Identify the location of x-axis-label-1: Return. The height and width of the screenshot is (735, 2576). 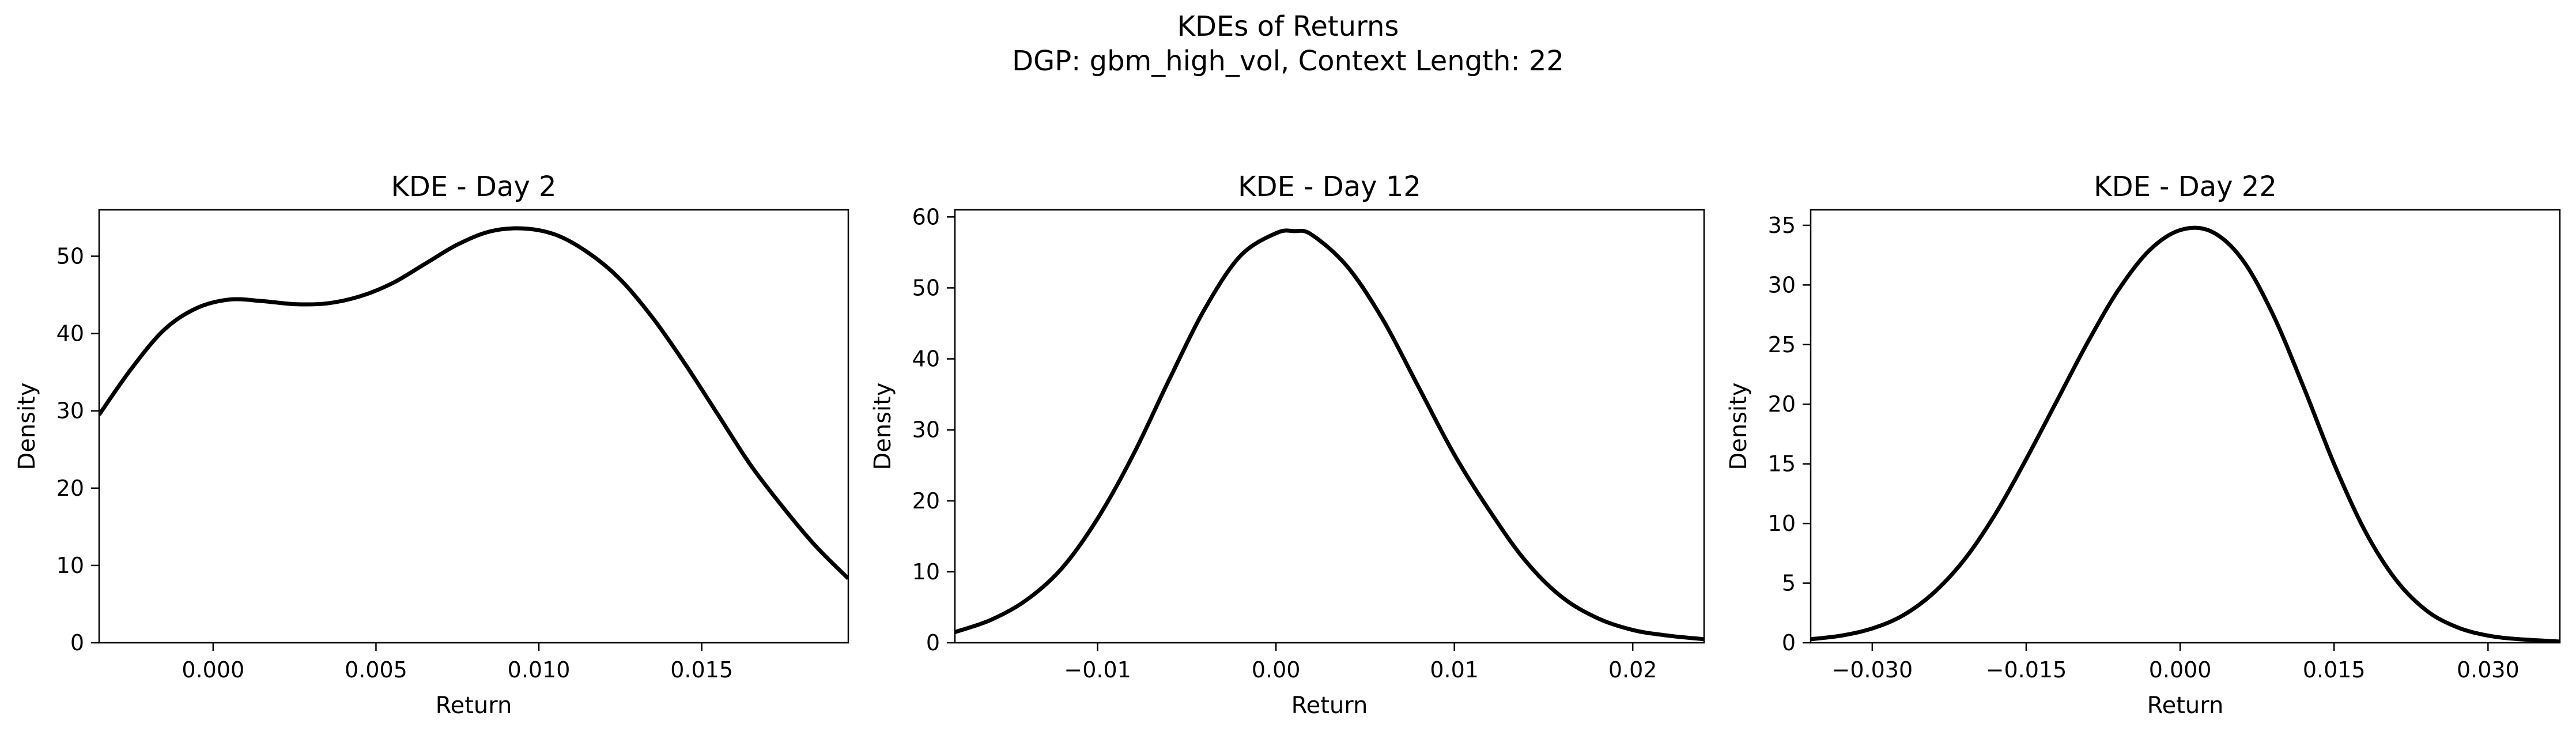
(474, 705).